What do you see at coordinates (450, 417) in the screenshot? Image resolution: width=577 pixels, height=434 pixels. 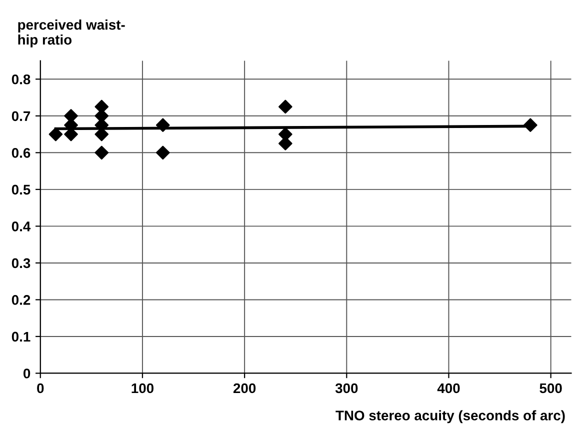 I see `x-axis-title: TNO stereo acuity (seconds of arc)` at bounding box center [450, 417].